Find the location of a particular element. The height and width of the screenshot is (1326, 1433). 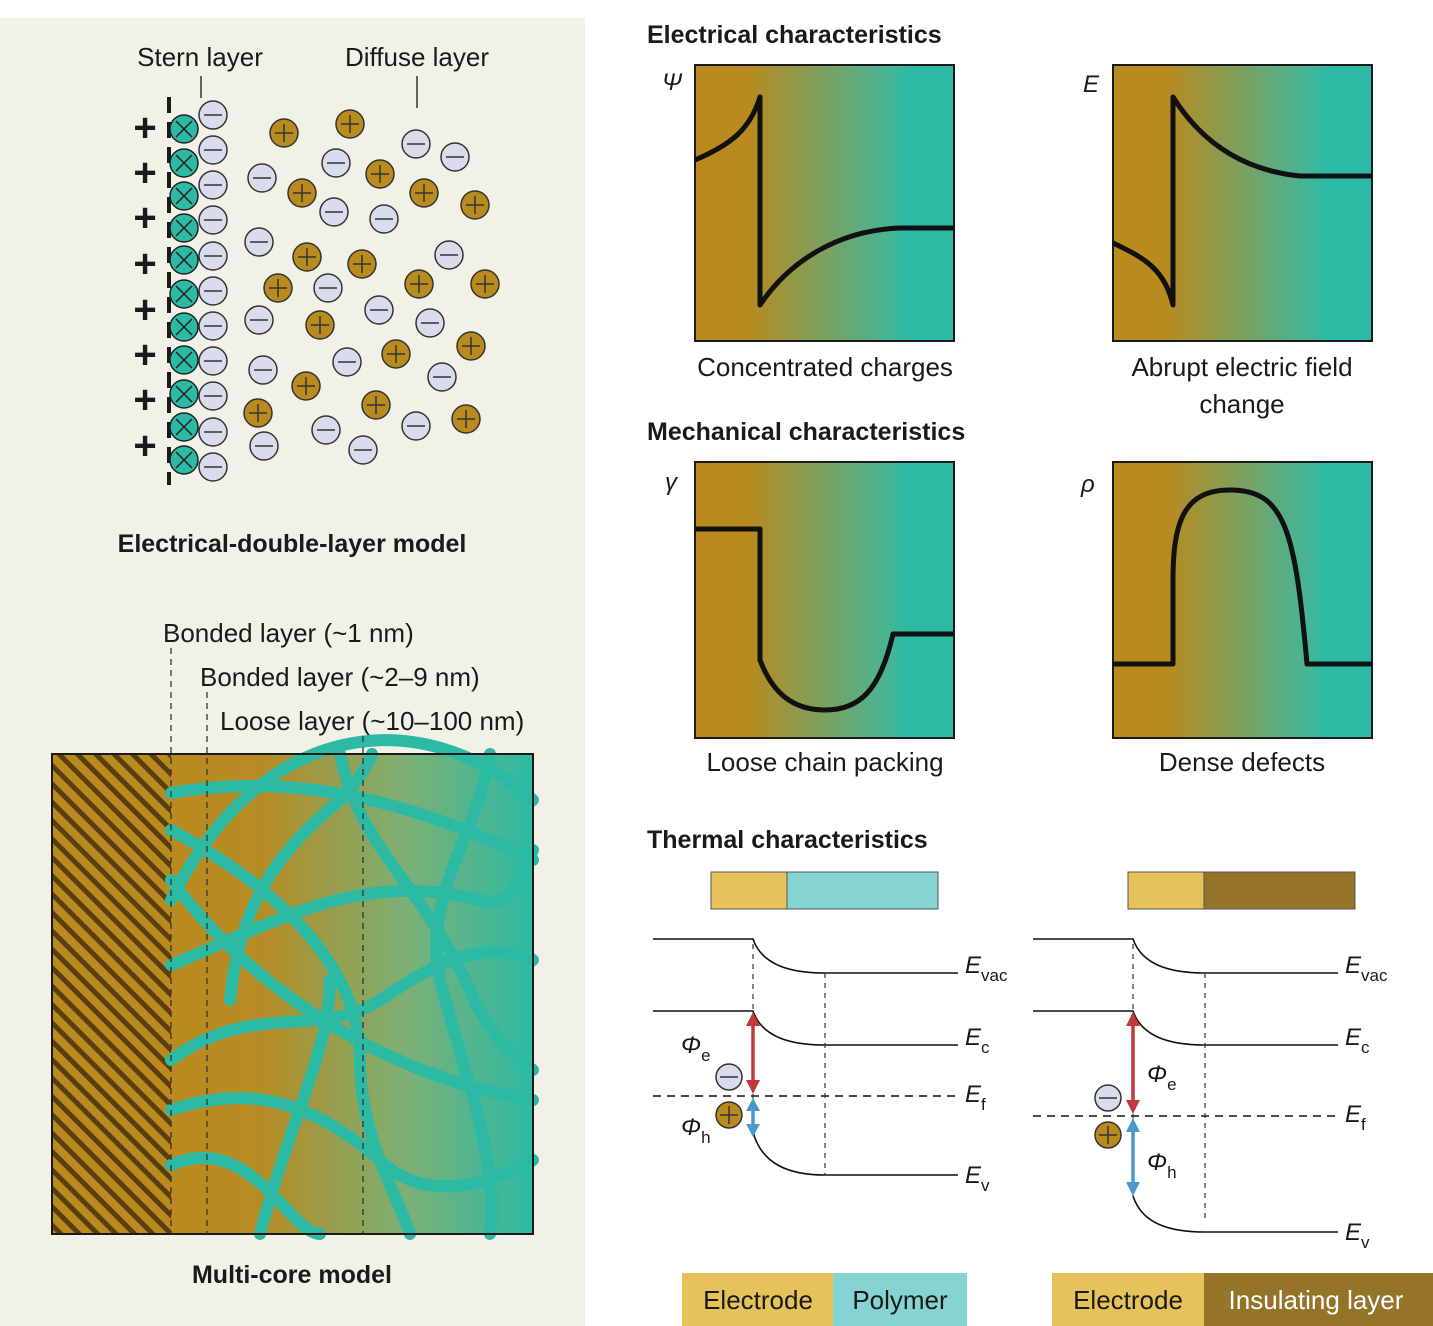

thermal-heading: Thermal characteristics is located at coordinates (787, 840).